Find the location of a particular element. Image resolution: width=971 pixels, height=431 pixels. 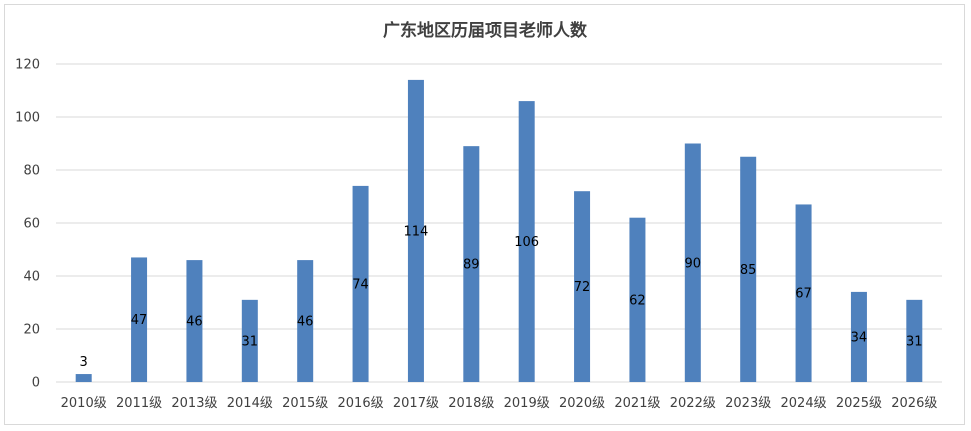

data-label: 89 is located at coordinates (471, 265).